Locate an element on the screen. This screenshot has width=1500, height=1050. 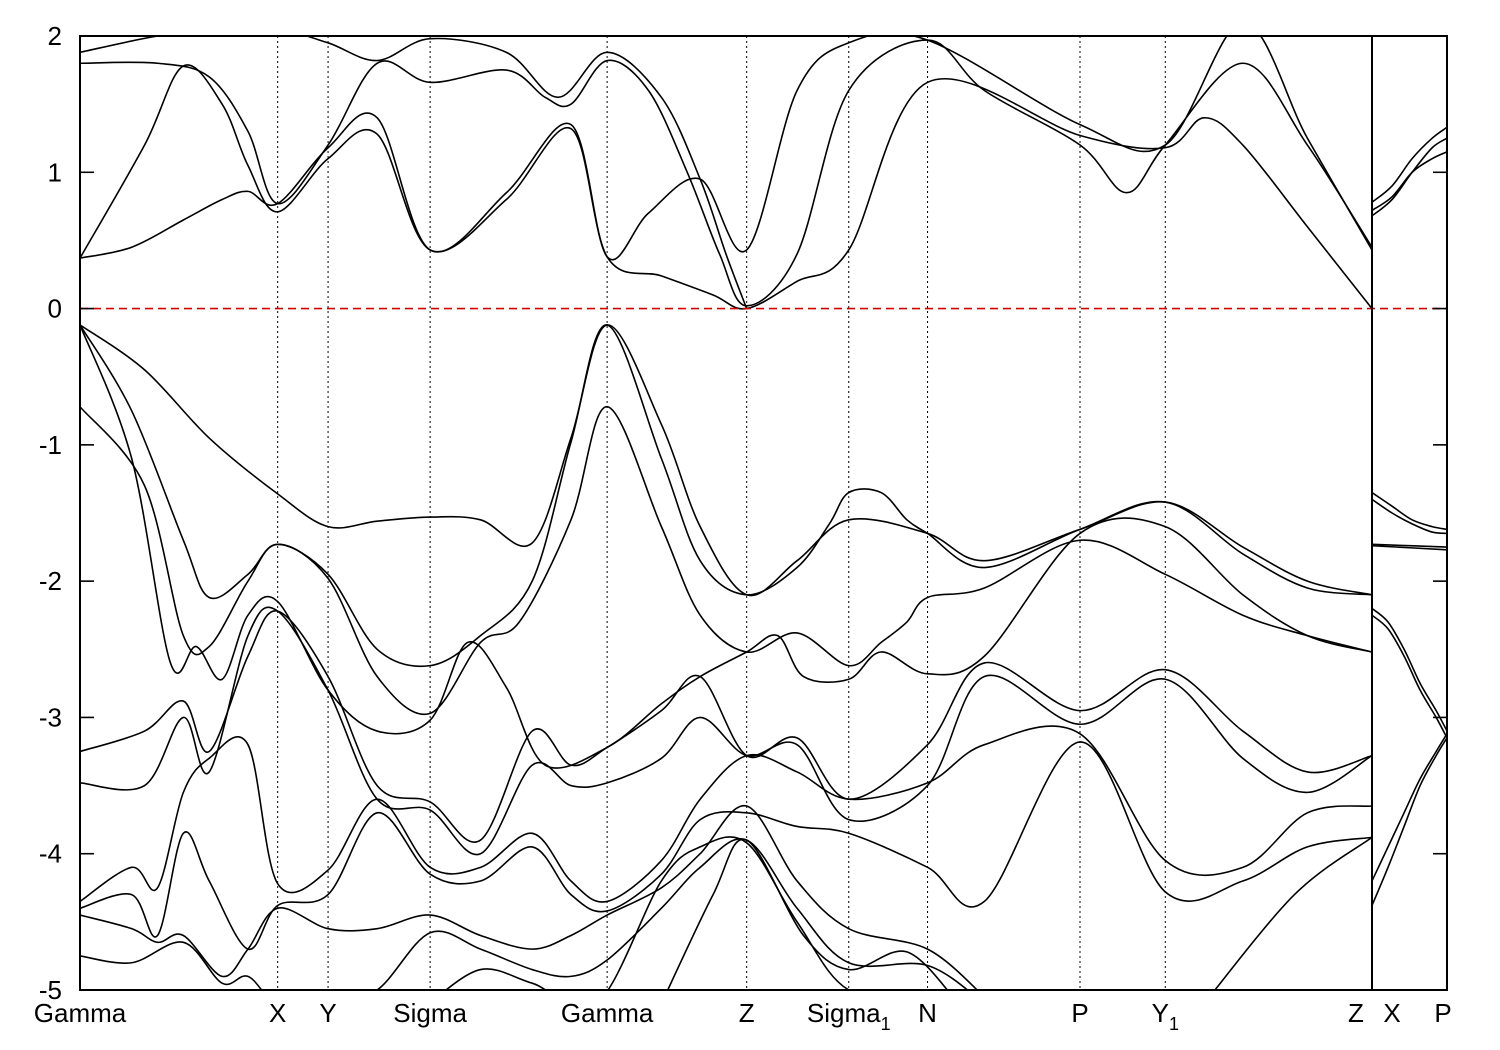
x-tick-label-8: P is located at coordinates (1079, 1013).